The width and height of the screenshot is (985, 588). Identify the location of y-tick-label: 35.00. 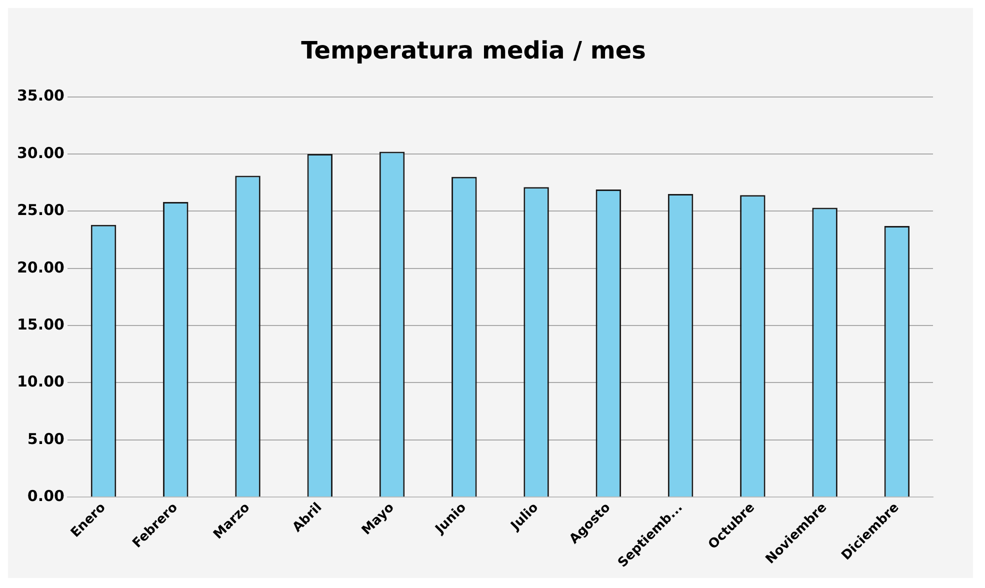
(40, 95).